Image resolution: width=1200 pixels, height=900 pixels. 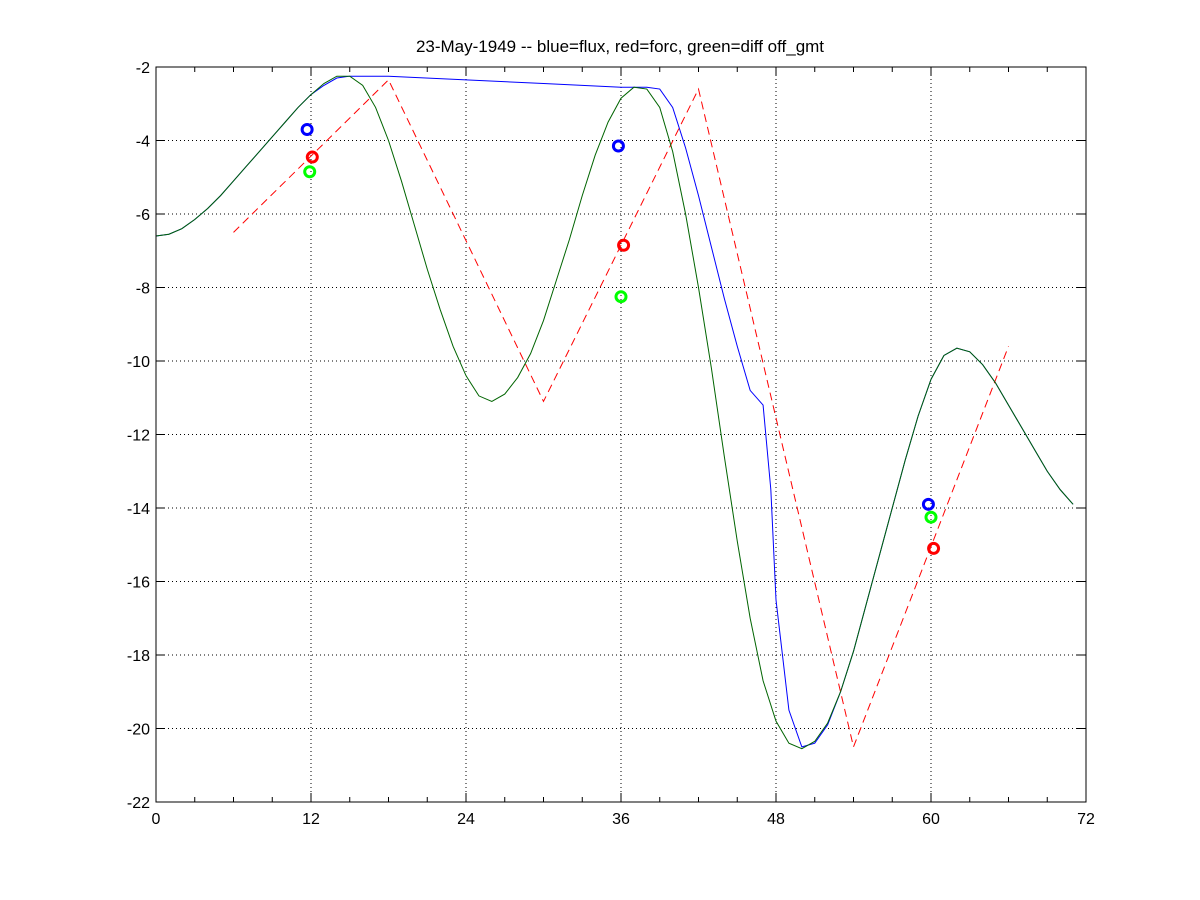 I want to click on x-tick-label: 36, so click(x=621, y=819).